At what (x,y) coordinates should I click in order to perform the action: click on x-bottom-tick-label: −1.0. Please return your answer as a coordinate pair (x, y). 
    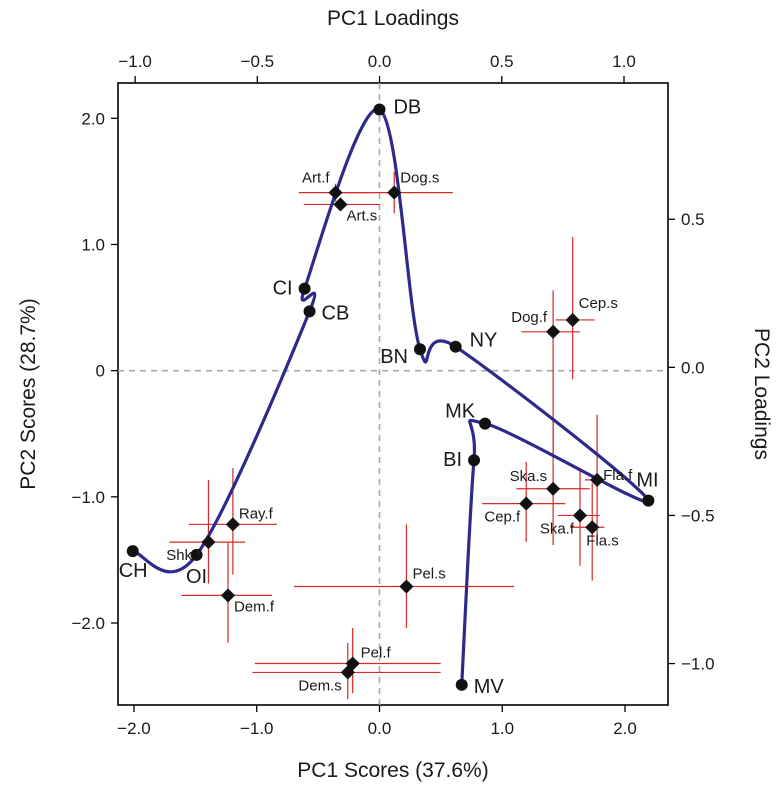
    Looking at the image, I should click on (257, 728).